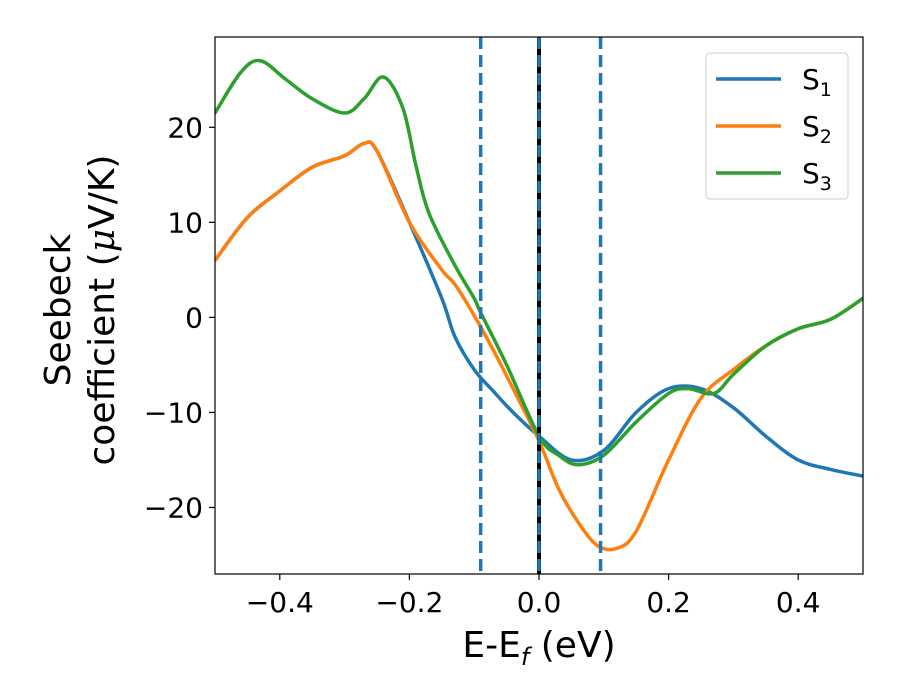  What do you see at coordinates (185, 127) in the screenshot?
I see `y-tick-label: 20` at bounding box center [185, 127].